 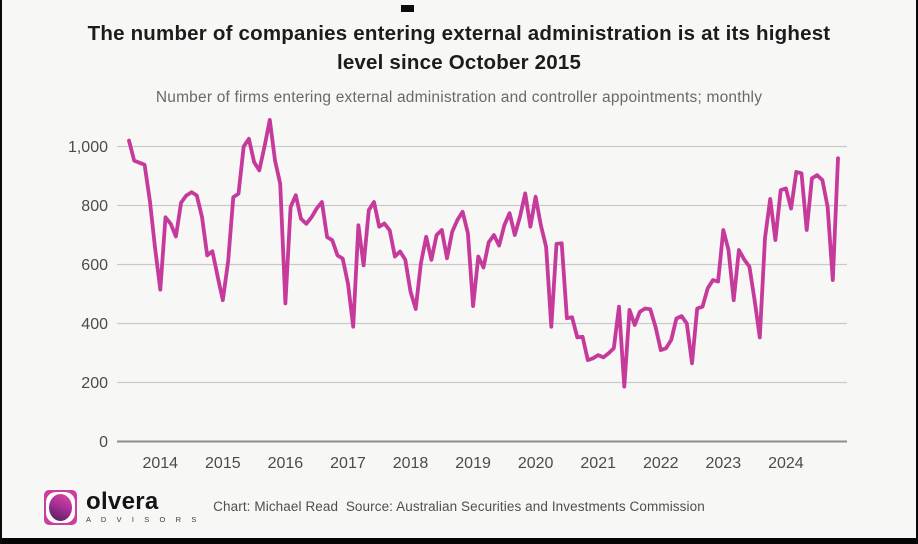 I want to click on olvera-logo-name: olvera, so click(x=122, y=501).